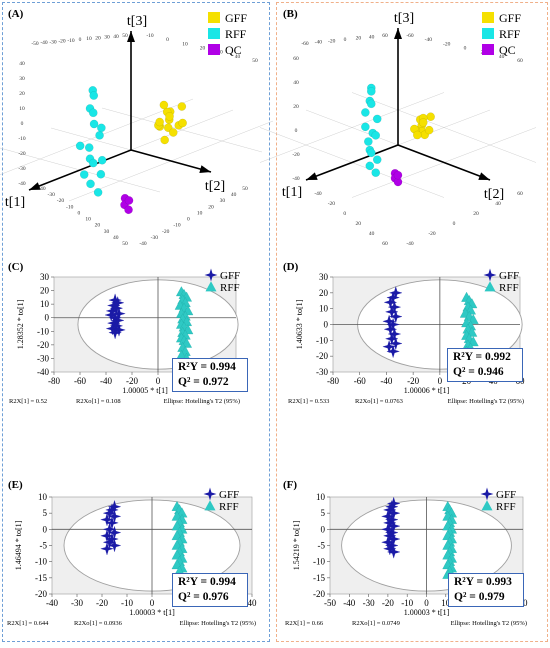 This screenshot has width=550, height=648. Describe the element at coordinates (509, 288) in the screenshot. I see `legend-rff-label: RFF` at that location.